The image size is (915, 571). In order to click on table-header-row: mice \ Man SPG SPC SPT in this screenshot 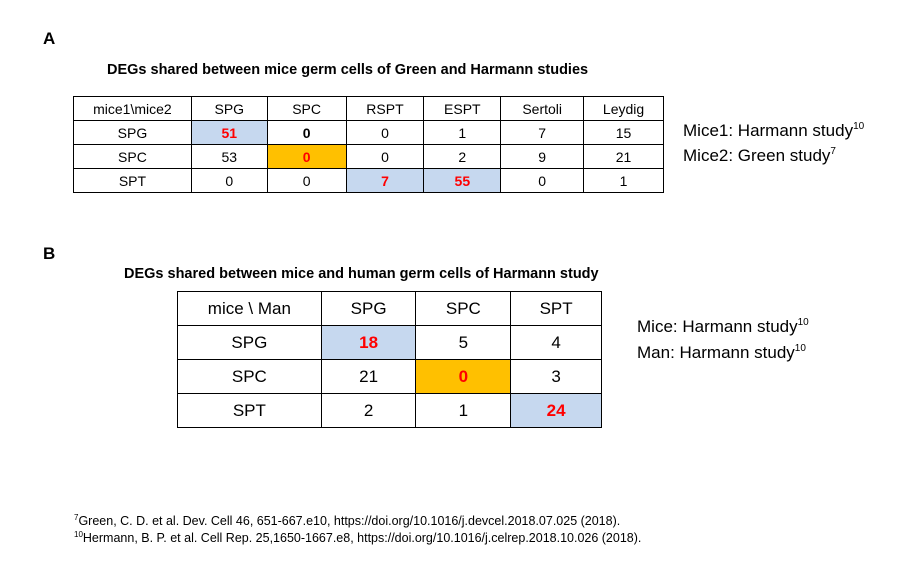, I will do `click(389, 308)`.